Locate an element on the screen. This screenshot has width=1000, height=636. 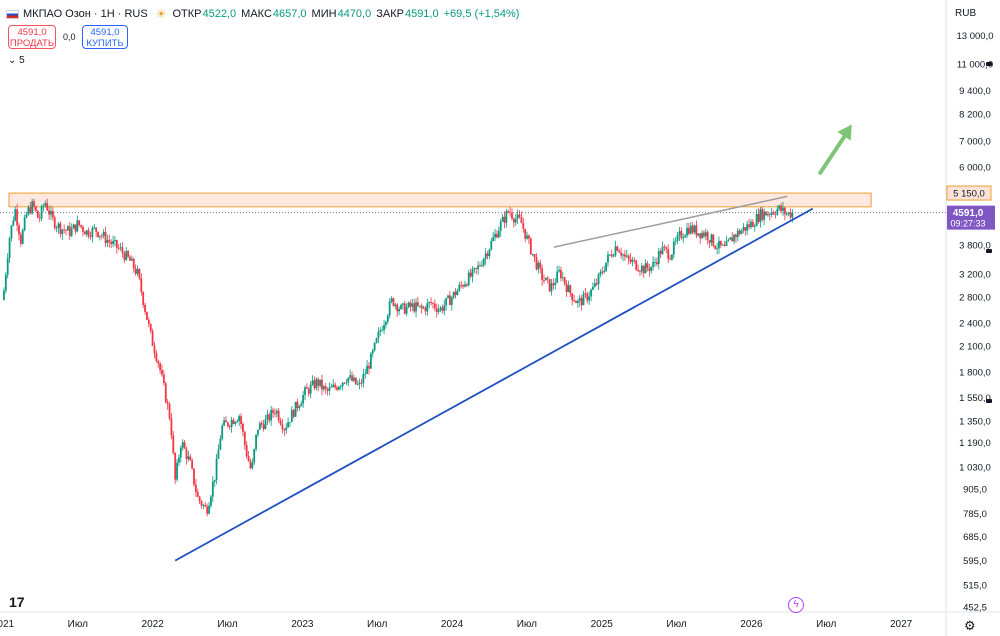
indicators-toggle: ⌄ 5 is located at coordinates (16, 60).